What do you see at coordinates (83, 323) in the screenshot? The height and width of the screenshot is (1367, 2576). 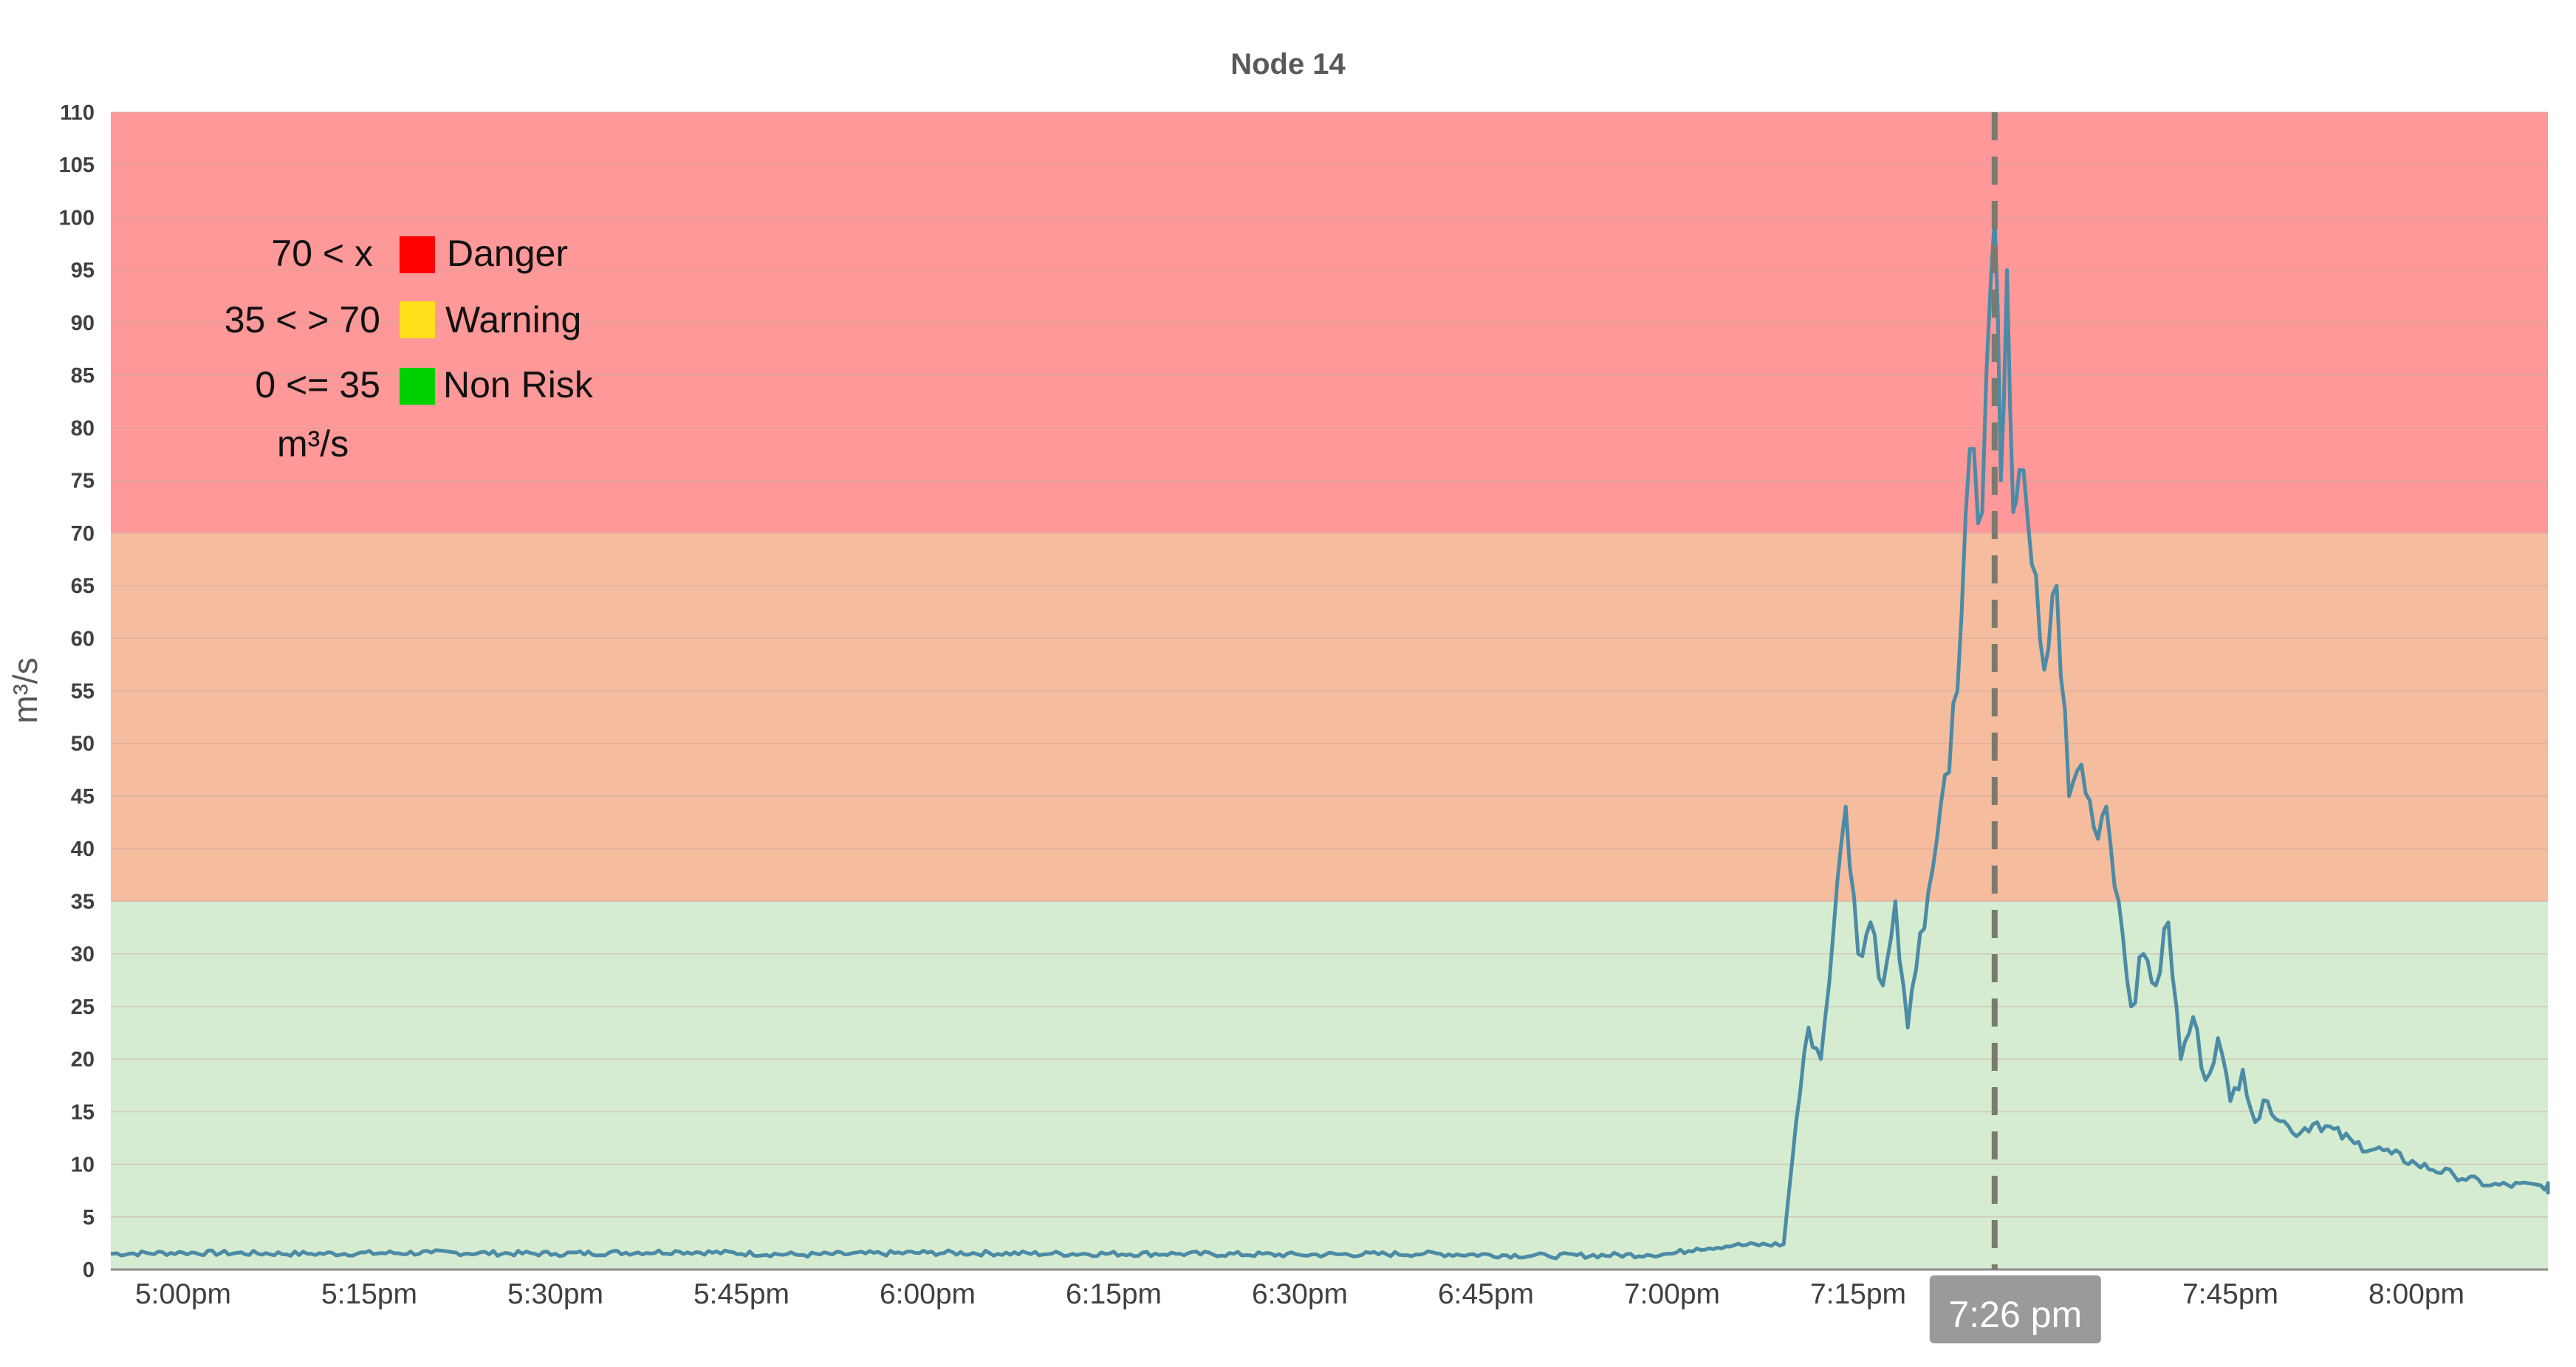 I see `y-tick-label: 90` at bounding box center [83, 323].